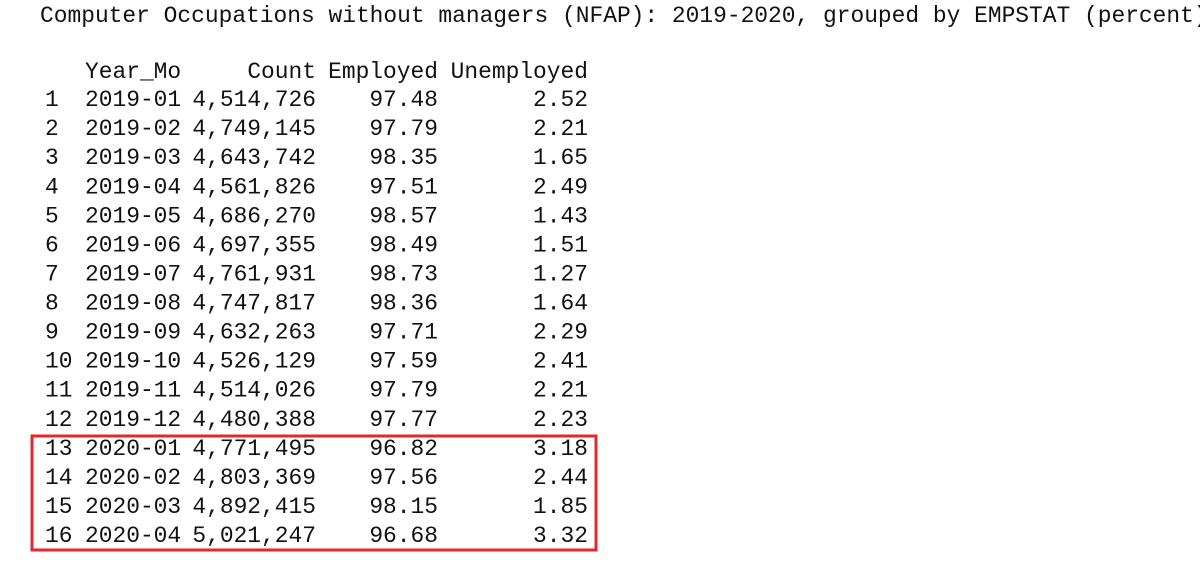 The image size is (1200, 579). I want to click on row-number: 10, so click(58, 362).